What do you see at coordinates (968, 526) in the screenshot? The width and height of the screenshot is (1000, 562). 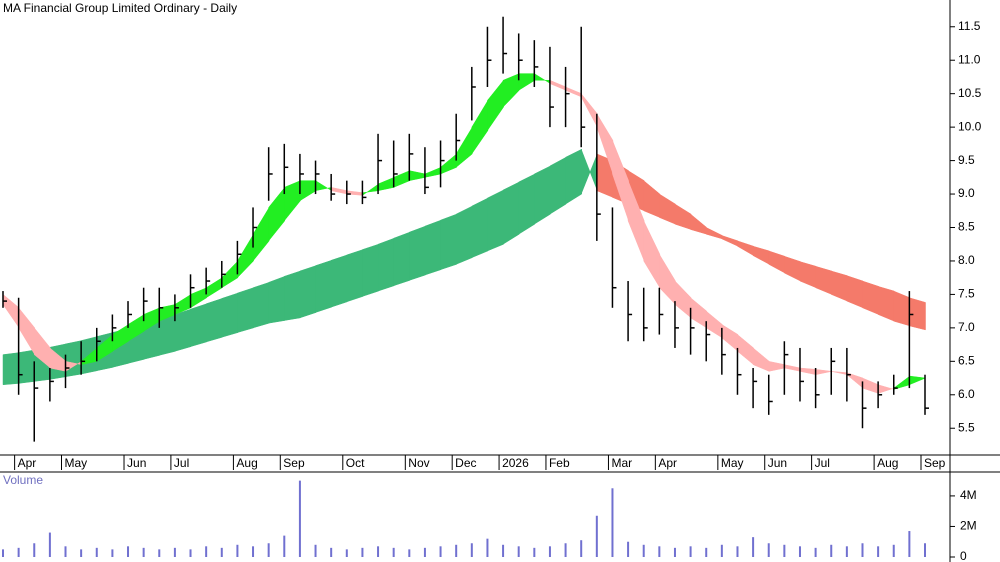 I see `volume-tick-label: 2M` at bounding box center [968, 526].